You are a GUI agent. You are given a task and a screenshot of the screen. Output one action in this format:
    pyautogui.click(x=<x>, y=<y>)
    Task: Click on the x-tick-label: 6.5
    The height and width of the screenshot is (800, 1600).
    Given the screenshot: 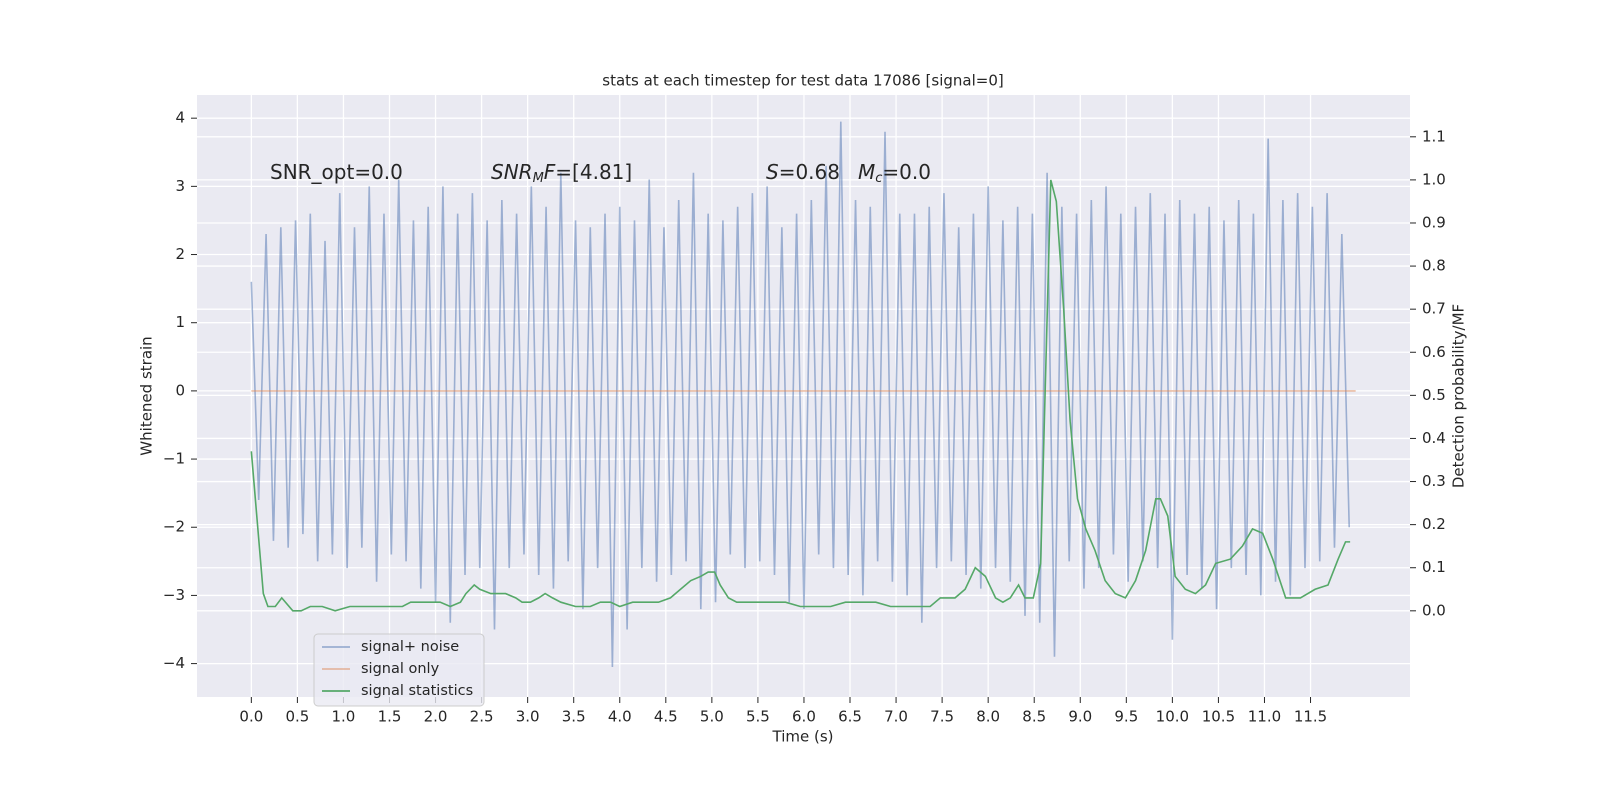 What is the action you would take?
    pyautogui.click(x=850, y=717)
    